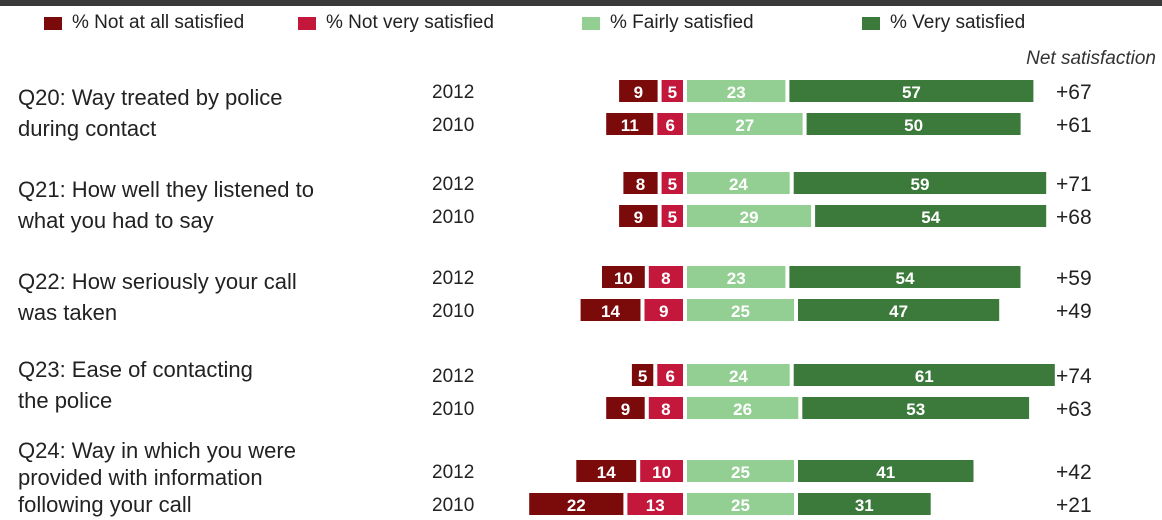 The height and width of the screenshot is (520, 1162). What do you see at coordinates (1074, 278) in the screenshot?
I see `net-satisfaction-value: +59` at bounding box center [1074, 278].